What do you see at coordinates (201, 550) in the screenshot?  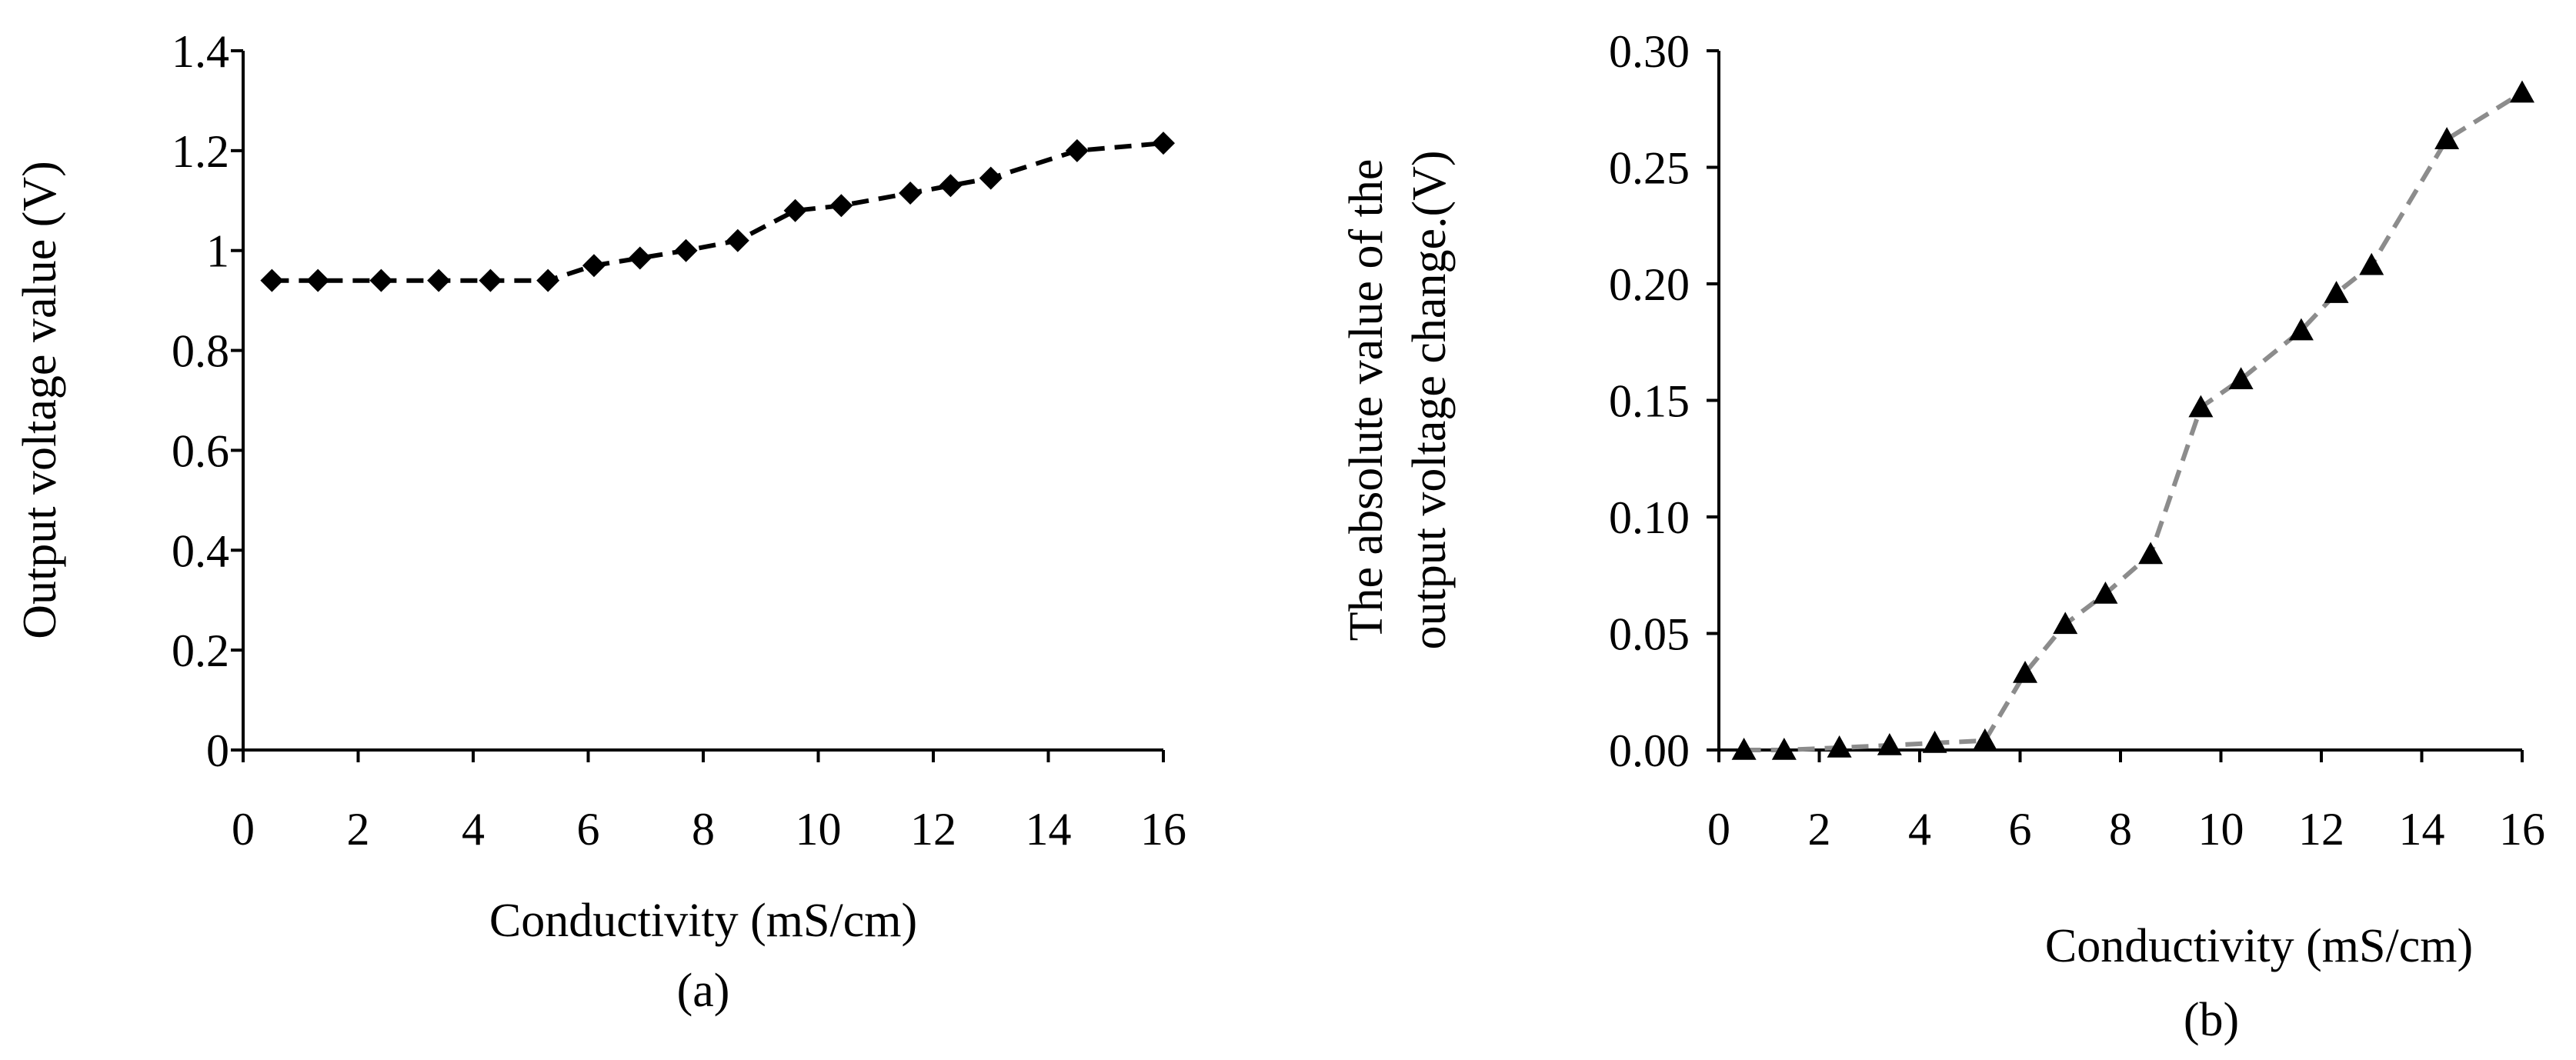 I see `chart-a-y-tick-label: 0.4` at bounding box center [201, 550].